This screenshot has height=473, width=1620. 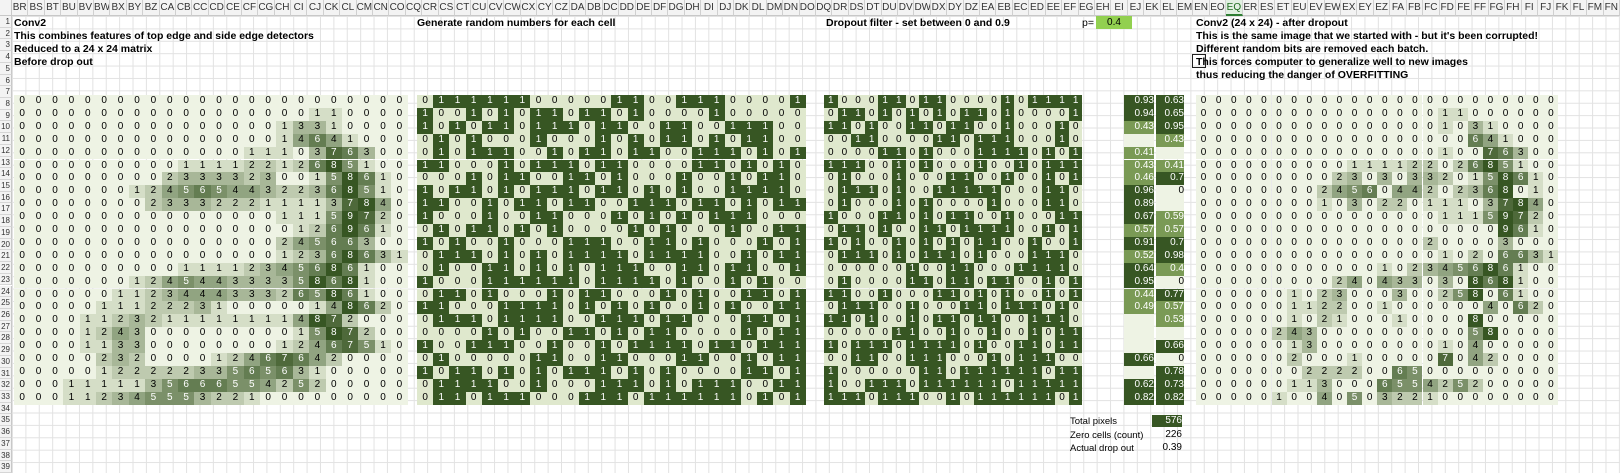 I want to click on after-dropout-cell: 1, so click(x=1294, y=385).